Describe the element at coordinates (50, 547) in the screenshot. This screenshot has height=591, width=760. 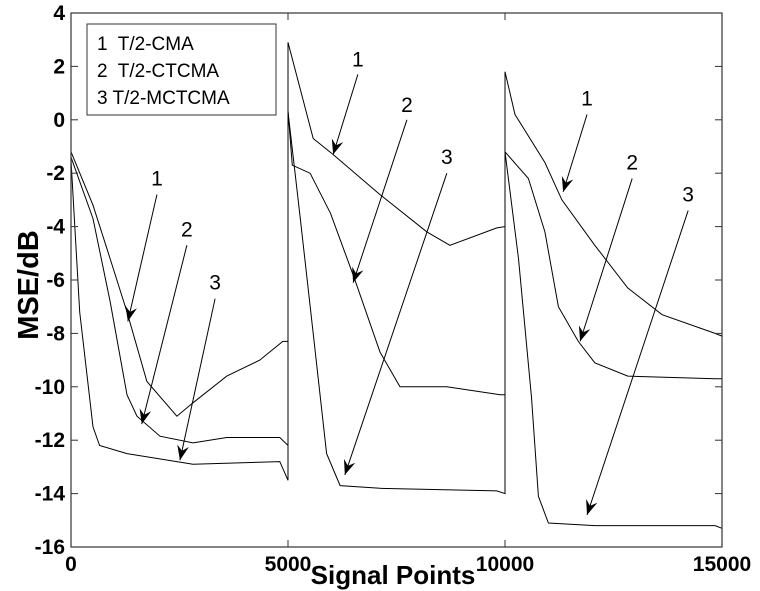
I see `y-tick-label: -16` at that location.